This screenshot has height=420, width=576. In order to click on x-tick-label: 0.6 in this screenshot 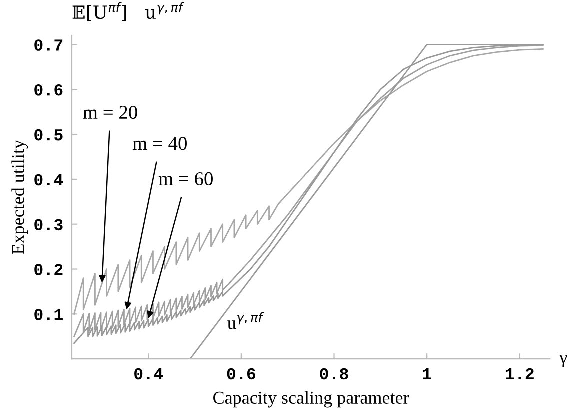, I will do `click(241, 374)`.